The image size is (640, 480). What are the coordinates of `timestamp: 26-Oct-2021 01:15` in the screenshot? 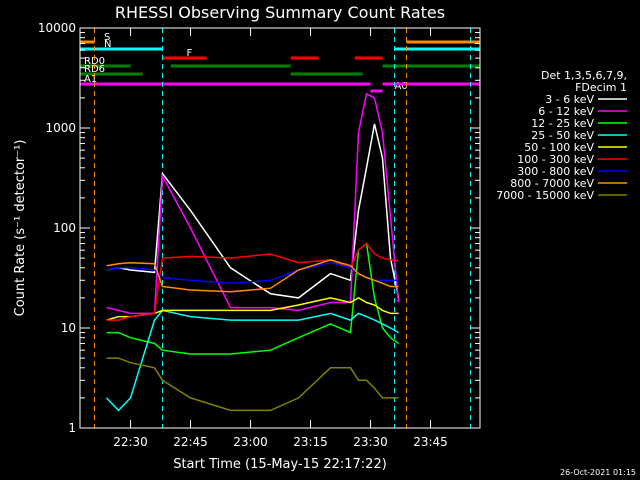 It's located at (598, 472).